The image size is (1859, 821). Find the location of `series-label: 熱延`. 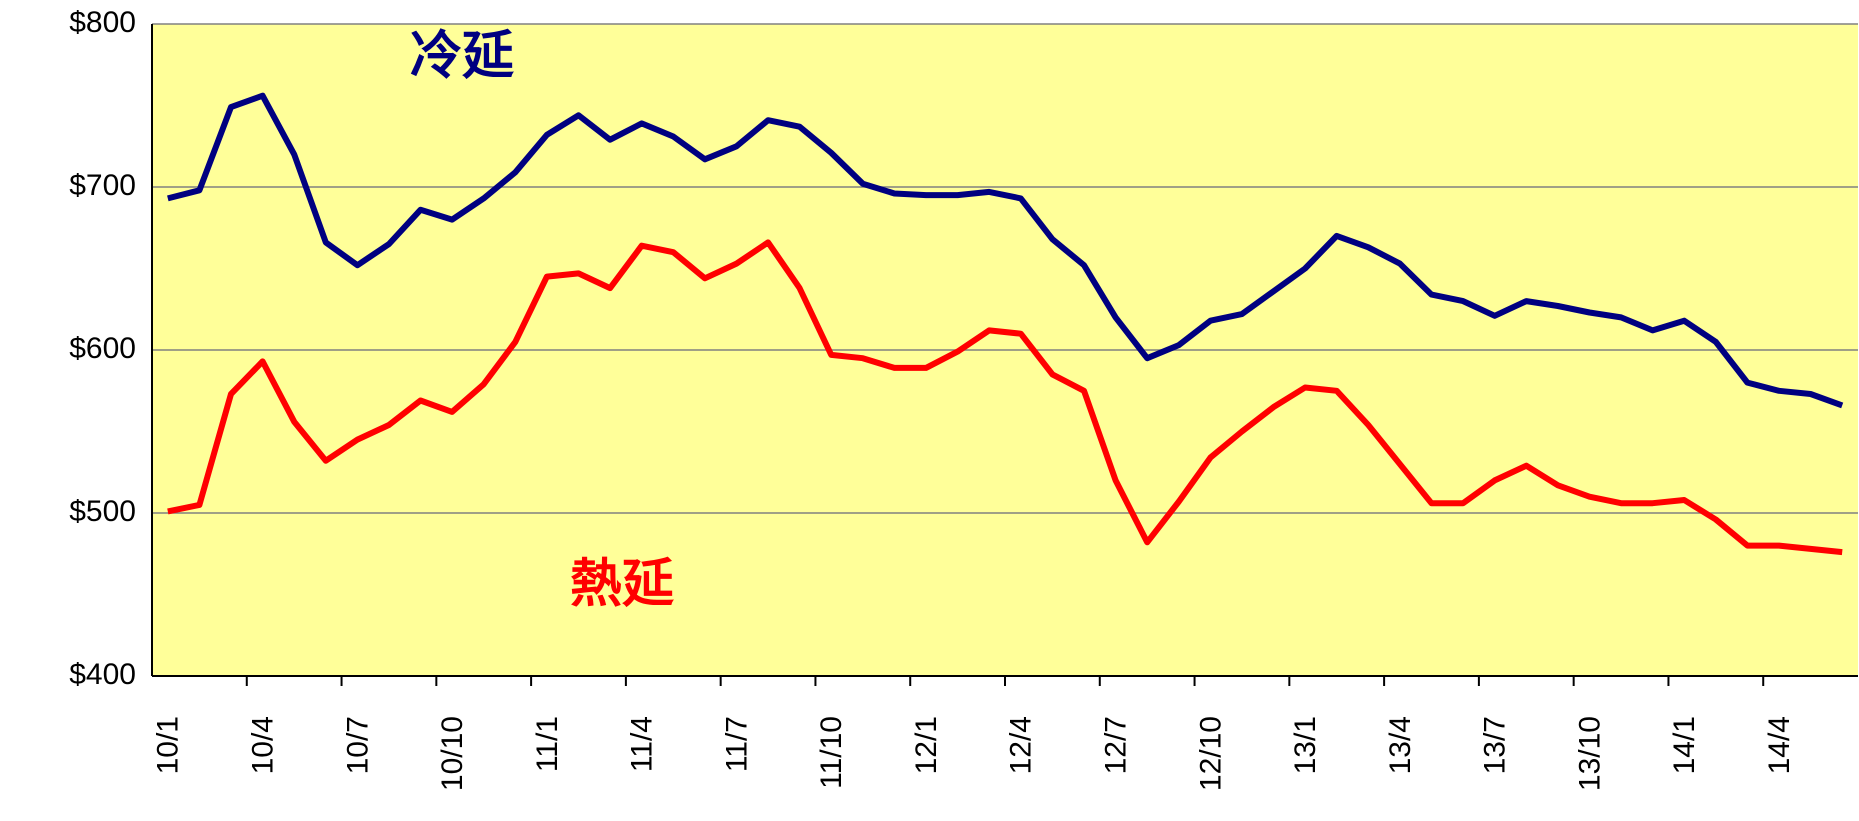

series-label: 熱延 is located at coordinates (622, 585).